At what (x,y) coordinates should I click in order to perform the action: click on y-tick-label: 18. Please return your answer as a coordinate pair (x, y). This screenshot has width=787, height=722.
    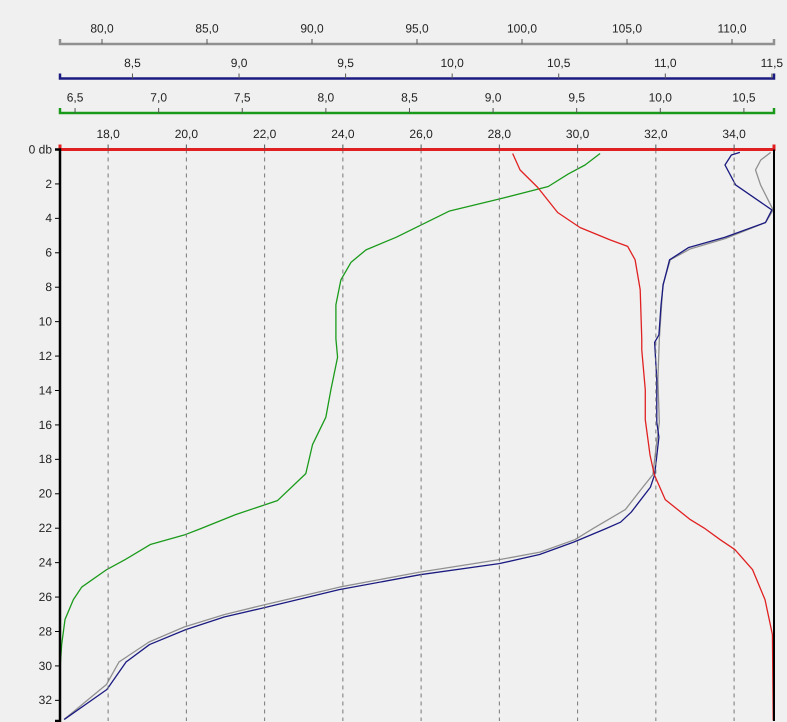
    Looking at the image, I should click on (45, 459).